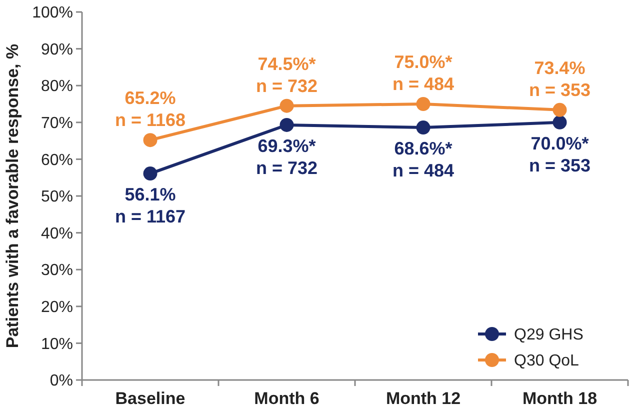  What do you see at coordinates (61, 381) in the screenshot?
I see `y-tick-label: 0%` at bounding box center [61, 381].